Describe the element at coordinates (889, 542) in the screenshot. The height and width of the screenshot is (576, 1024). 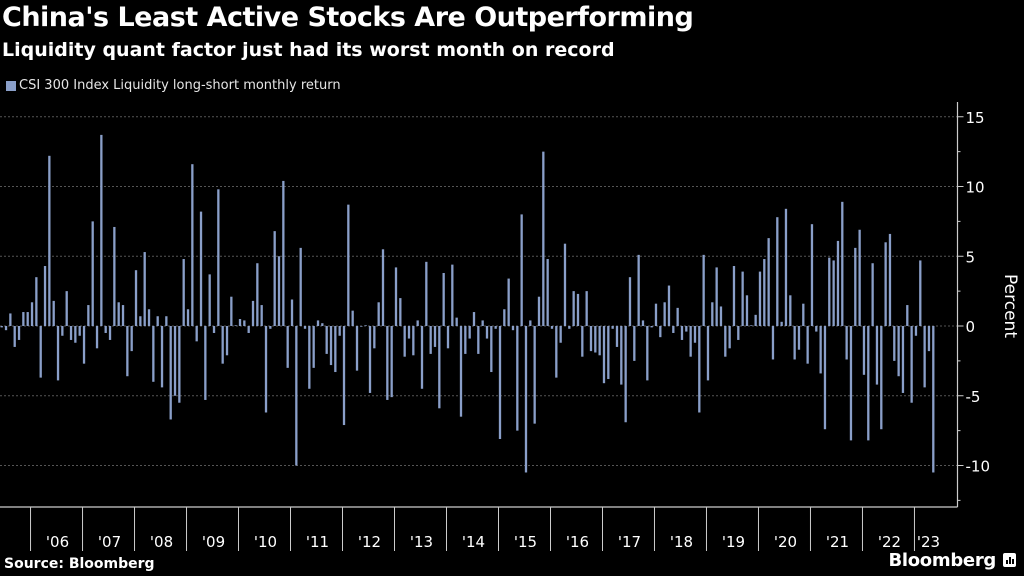
I see `x-tick-label: '22` at that location.